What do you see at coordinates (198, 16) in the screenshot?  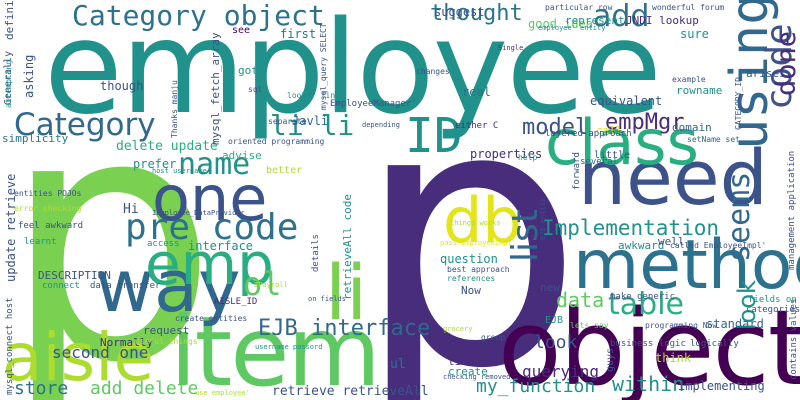 I see `word-category-object: Category object` at bounding box center [198, 16].